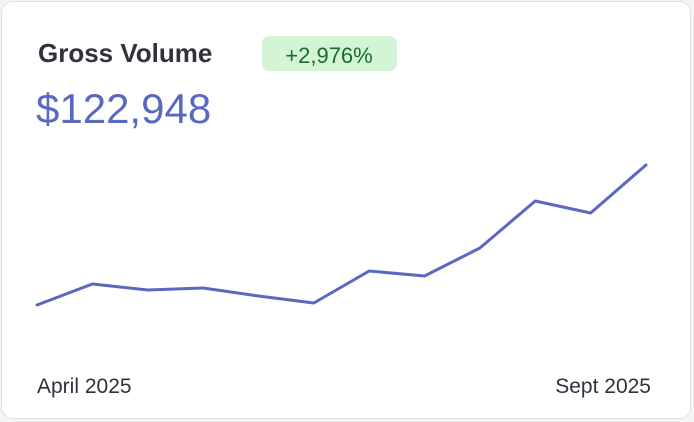 This screenshot has height=422, width=694. I want to click on badge-bg, so click(329, 53).